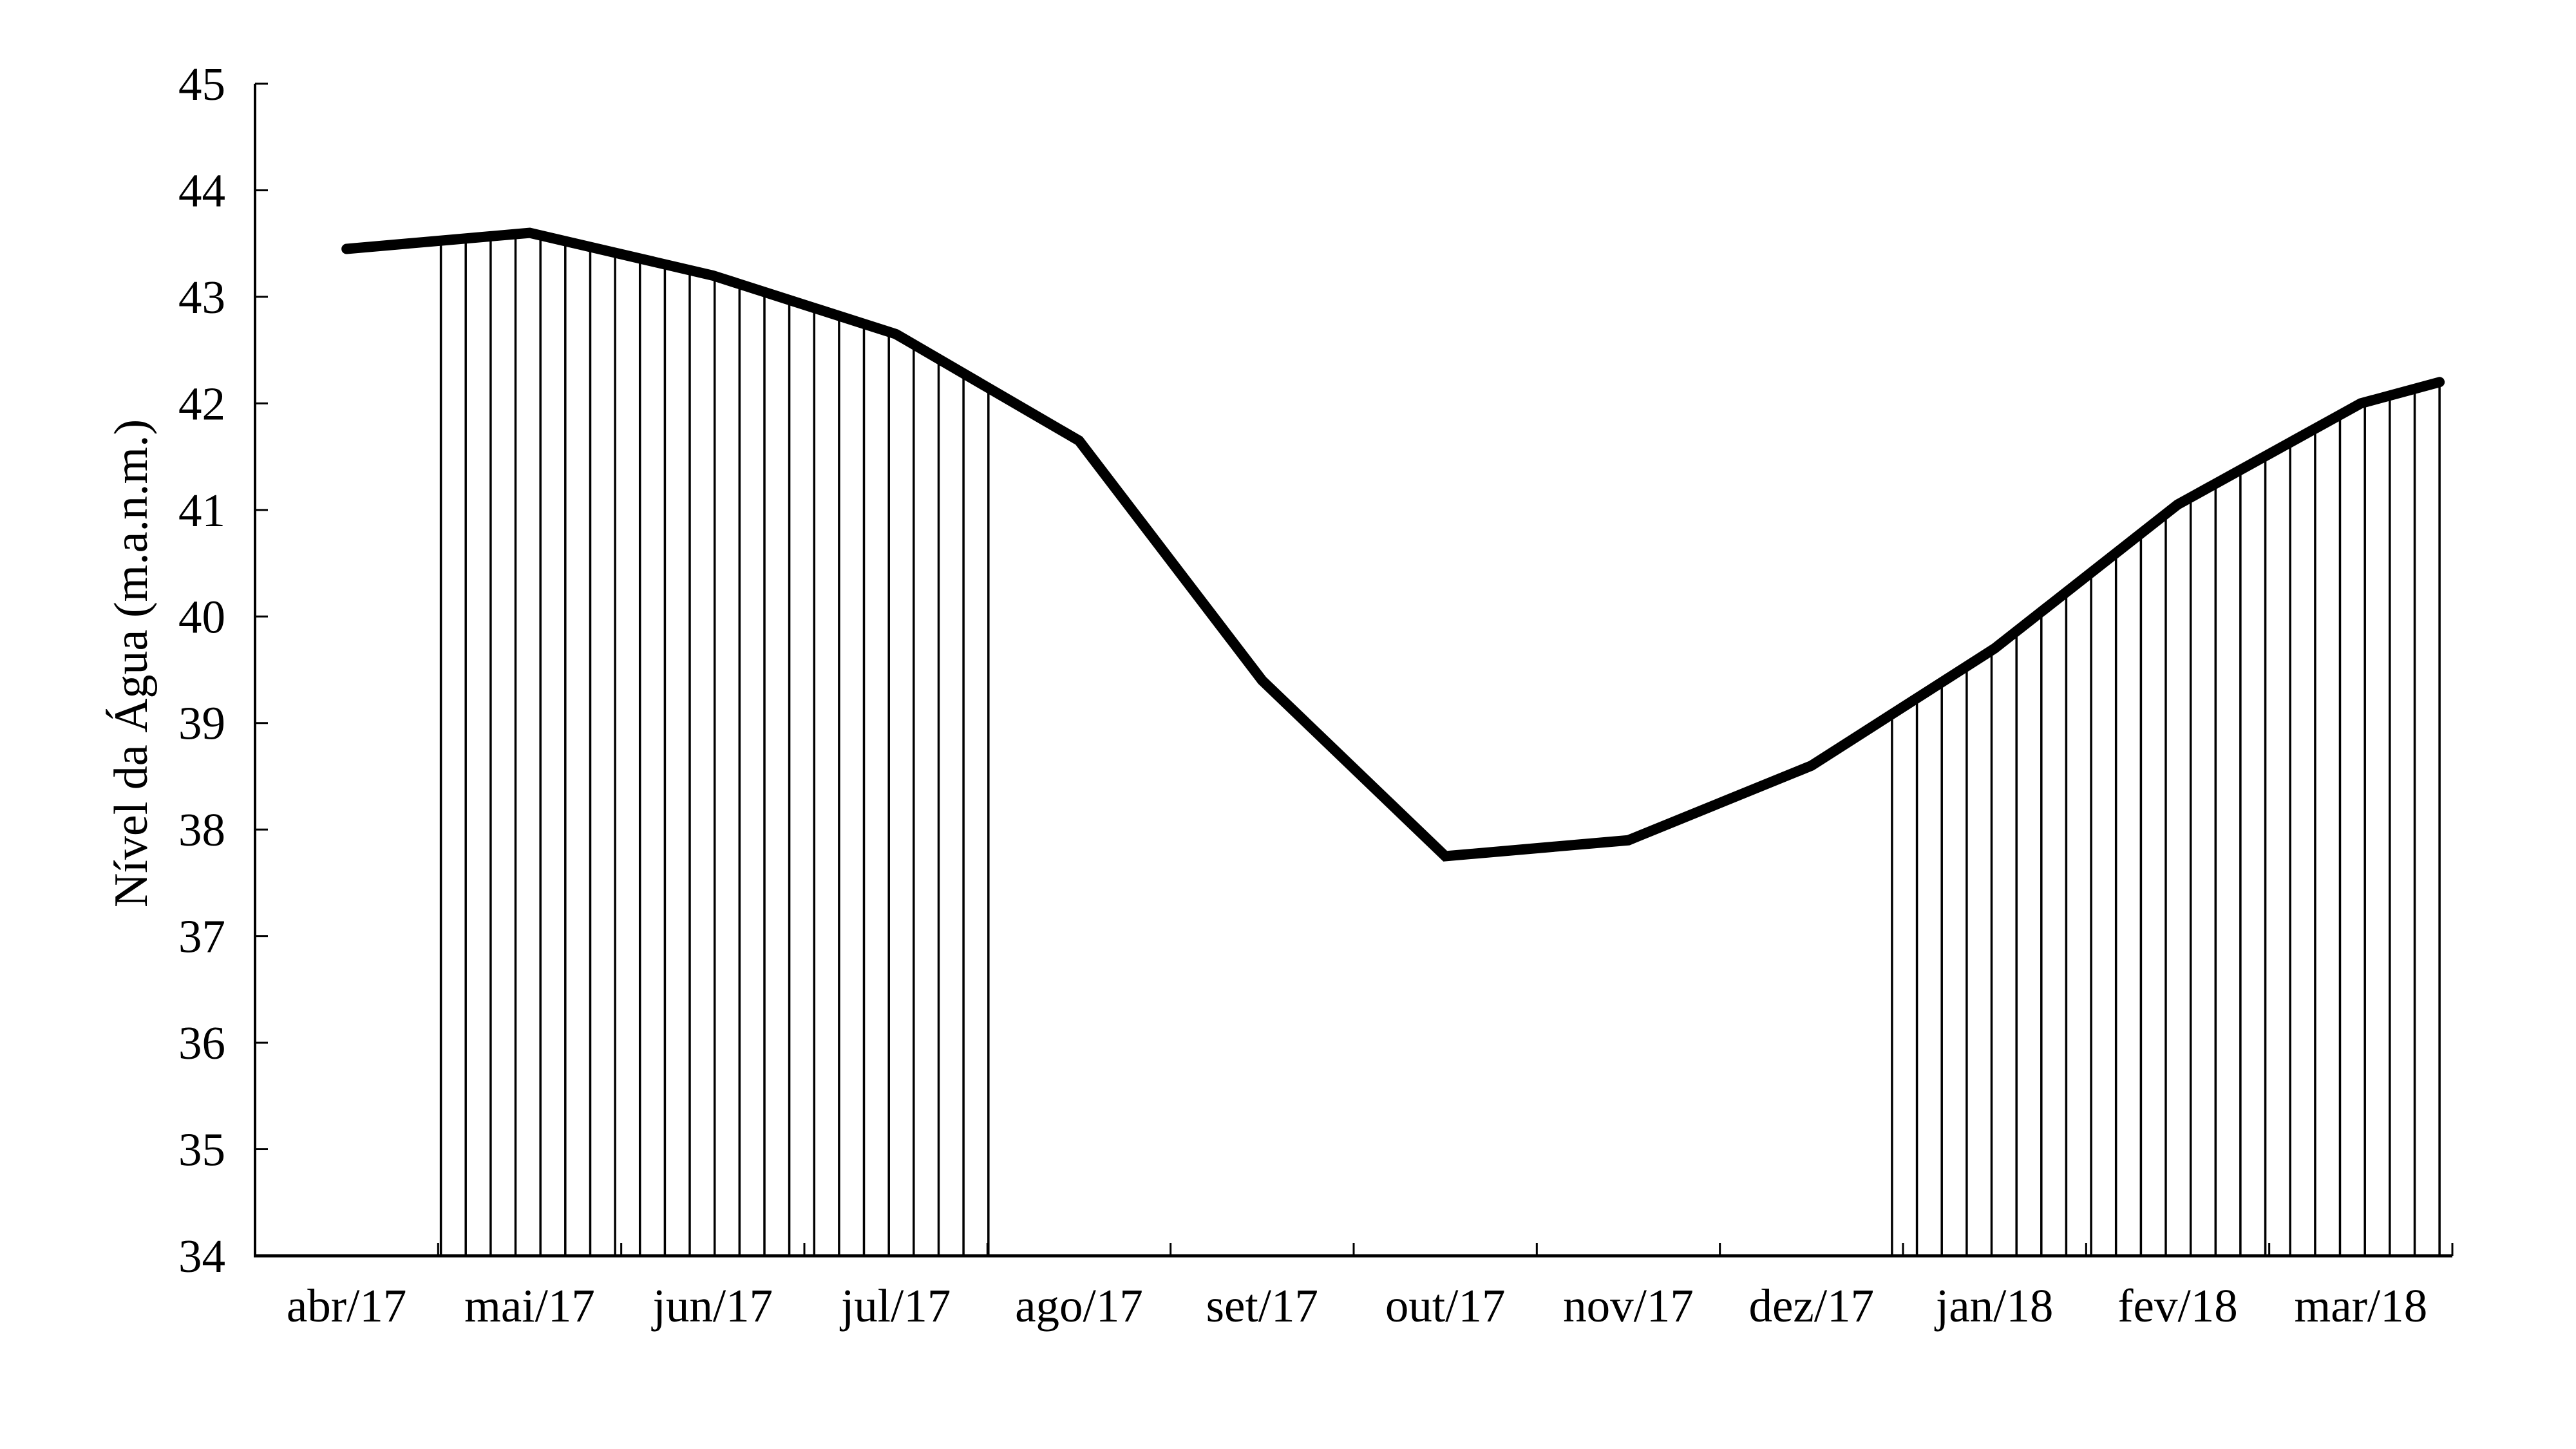 Image resolution: width=2576 pixels, height=1449 pixels. Describe the element at coordinates (201, 1043) in the screenshot. I see `y-tick-label: 36` at that location.